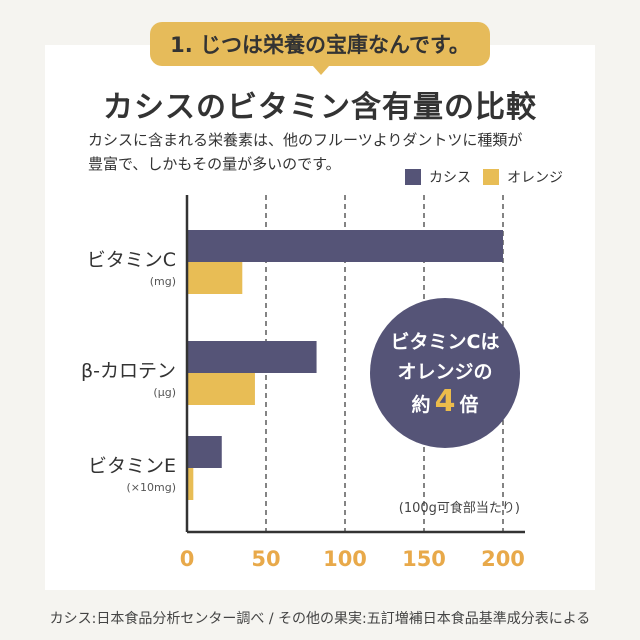 This screenshot has height=640, width=640. What do you see at coordinates (152, 487) in the screenshot?
I see `category-unit: (×10mg)` at bounding box center [152, 487].